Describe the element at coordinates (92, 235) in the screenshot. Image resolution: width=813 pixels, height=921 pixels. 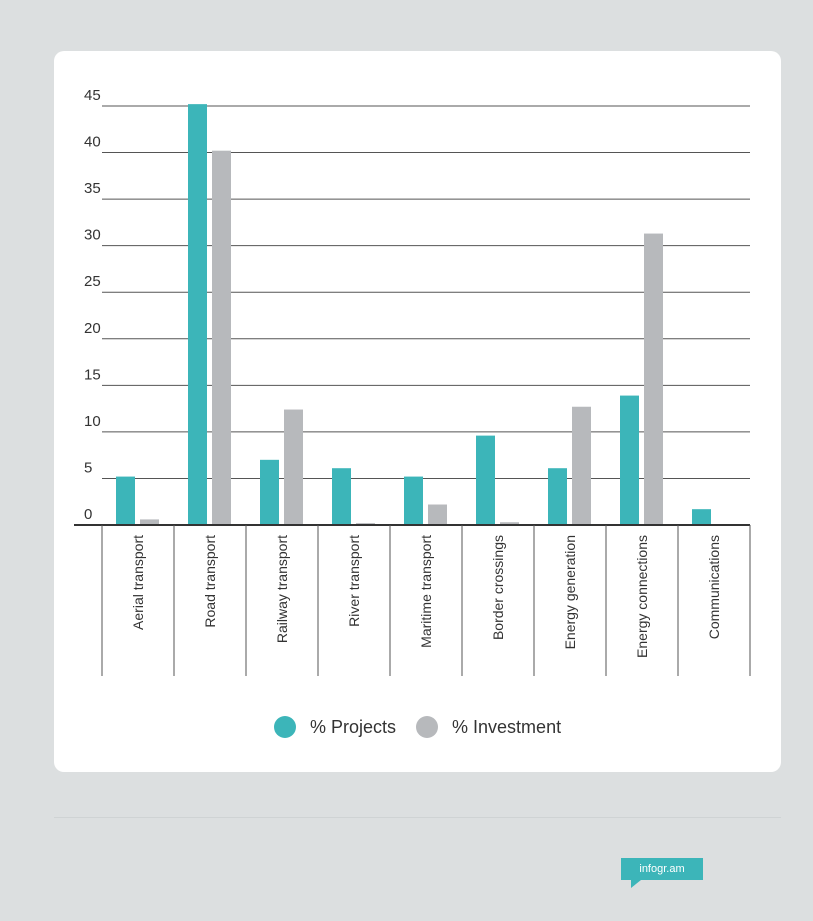
I see `y-tick-label: 30` at that location.